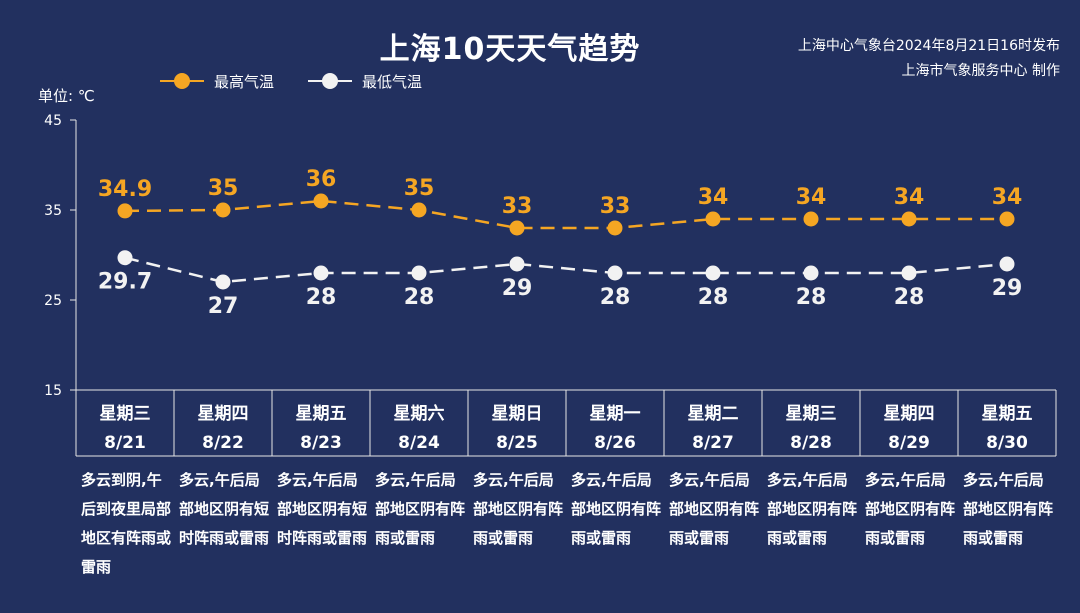 The width and height of the screenshot is (1080, 613). I want to click on forecast-column: 星期五 8/23 多云,午后局部地区阴有短时阵雨或雷雨, so click(321, 472).